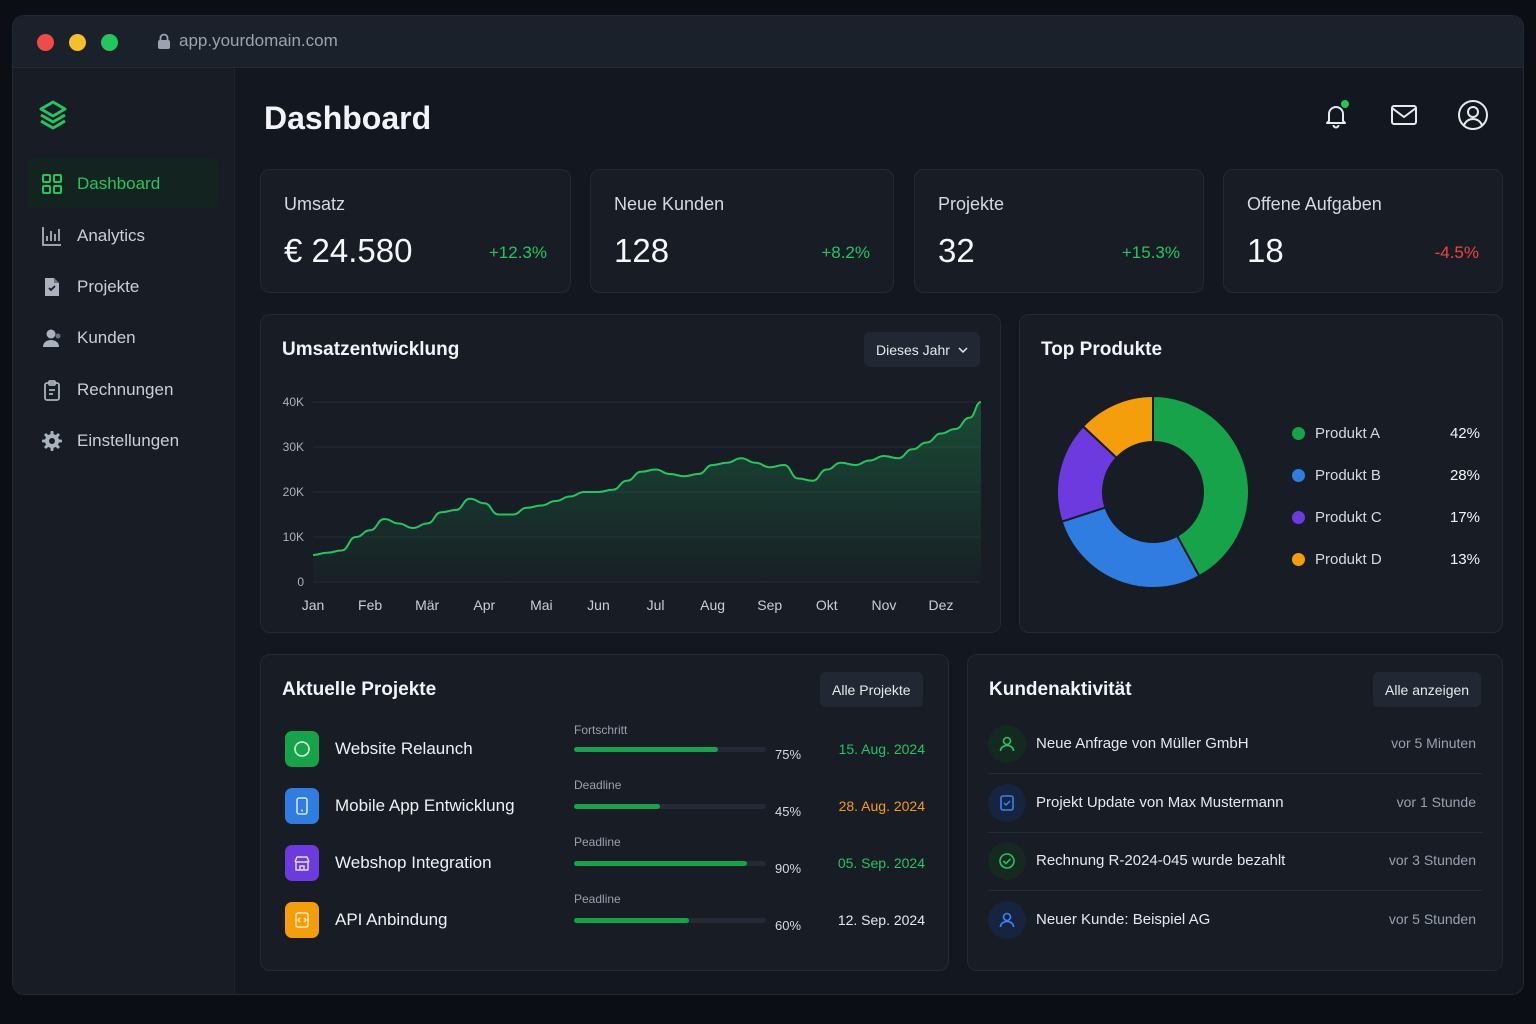 This screenshot has height=1024, width=1536. Describe the element at coordinates (871, 689) in the screenshot. I see `all-projects-button: Alle Projekte` at that location.